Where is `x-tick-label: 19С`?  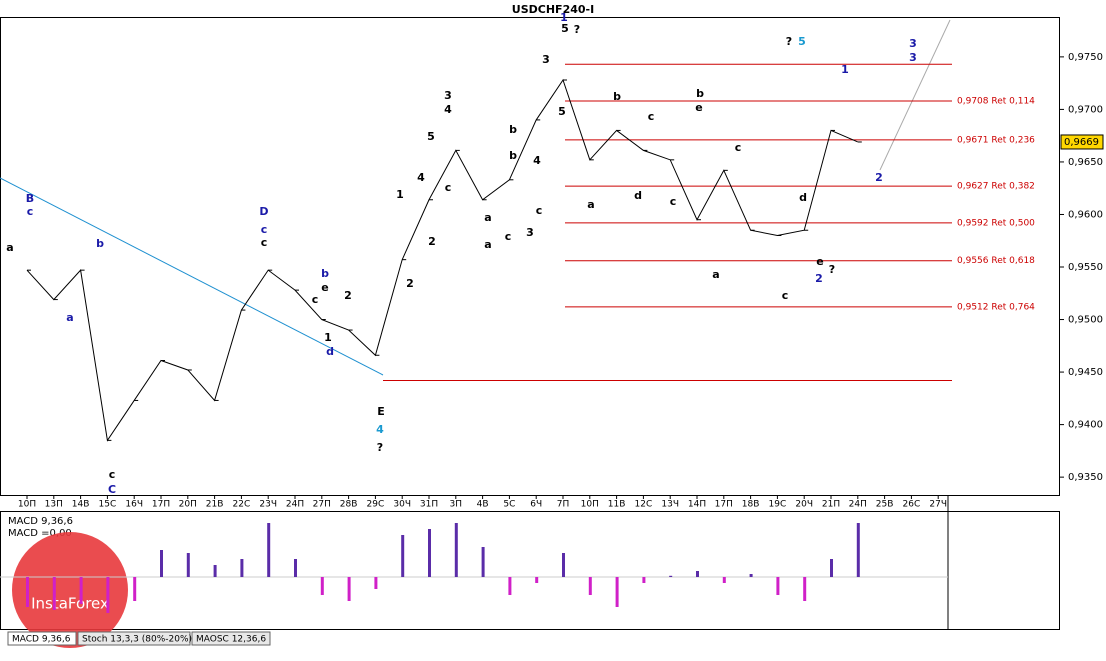 x-tick-label: 19С is located at coordinates (778, 505).